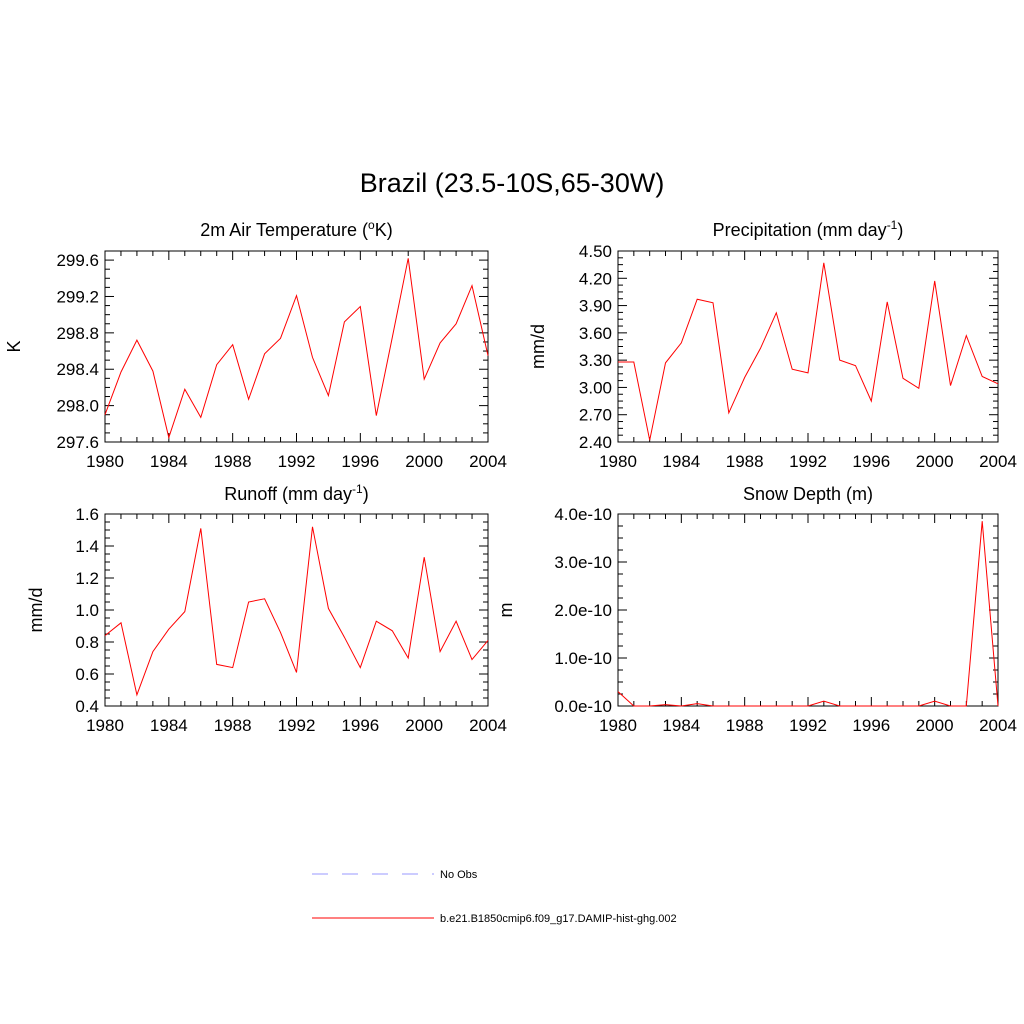 This screenshot has width=1024, height=1024. I want to click on runoff-ytick-label: 0.4, so click(87, 706).